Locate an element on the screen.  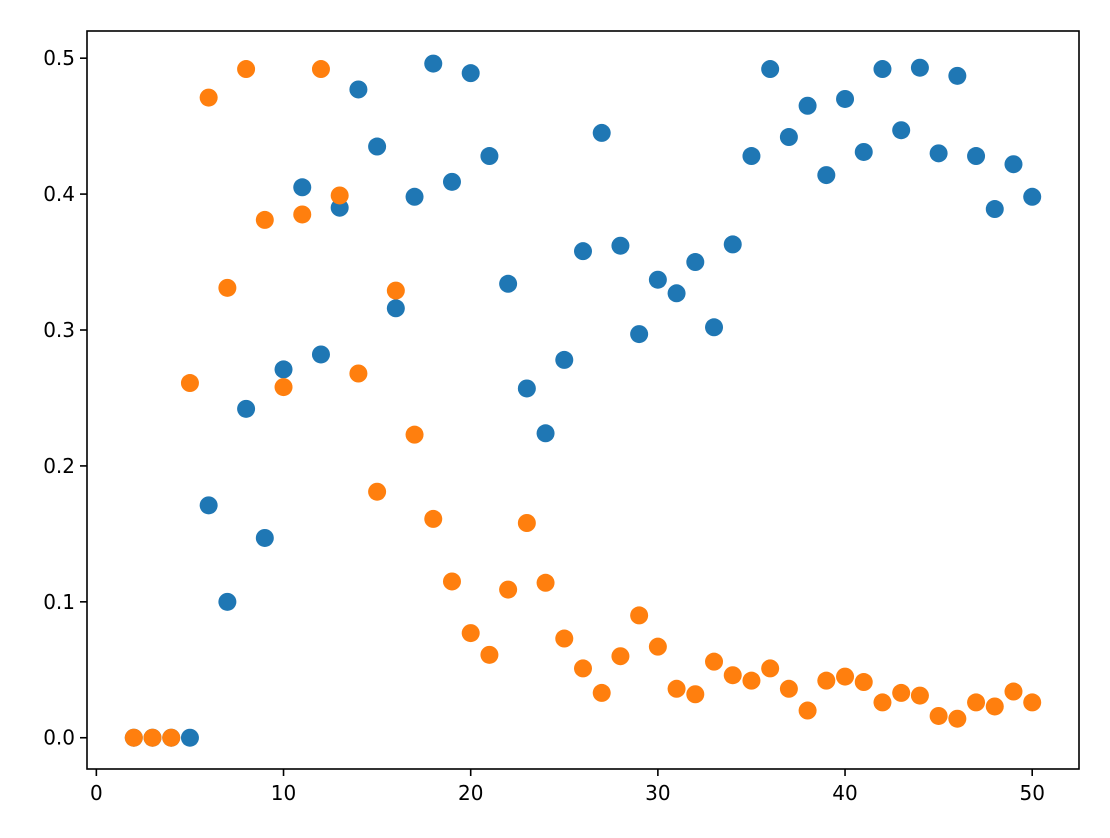
y-axis: 0.0 0.1 0.2 0.3 0.4 0.5 is located at coordinates (65, 398).